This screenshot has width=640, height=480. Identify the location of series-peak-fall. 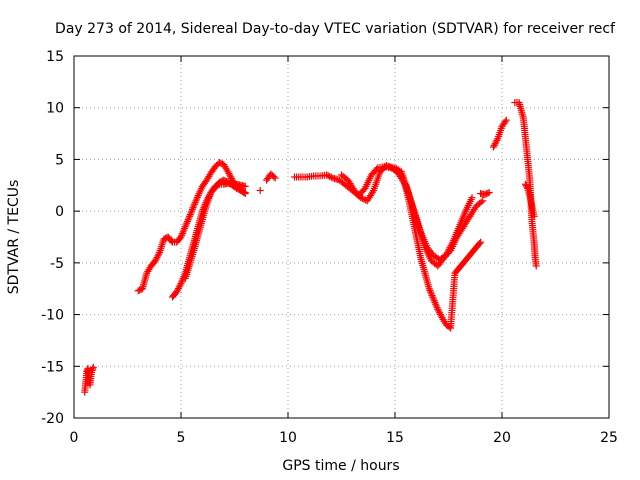
(525, 184).